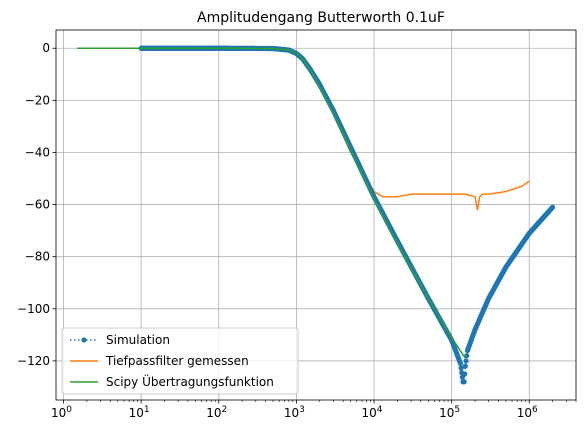  Describe the element at coordinates (33, 309) in the screenshot. I see `y-tick-label: −100` at that location.